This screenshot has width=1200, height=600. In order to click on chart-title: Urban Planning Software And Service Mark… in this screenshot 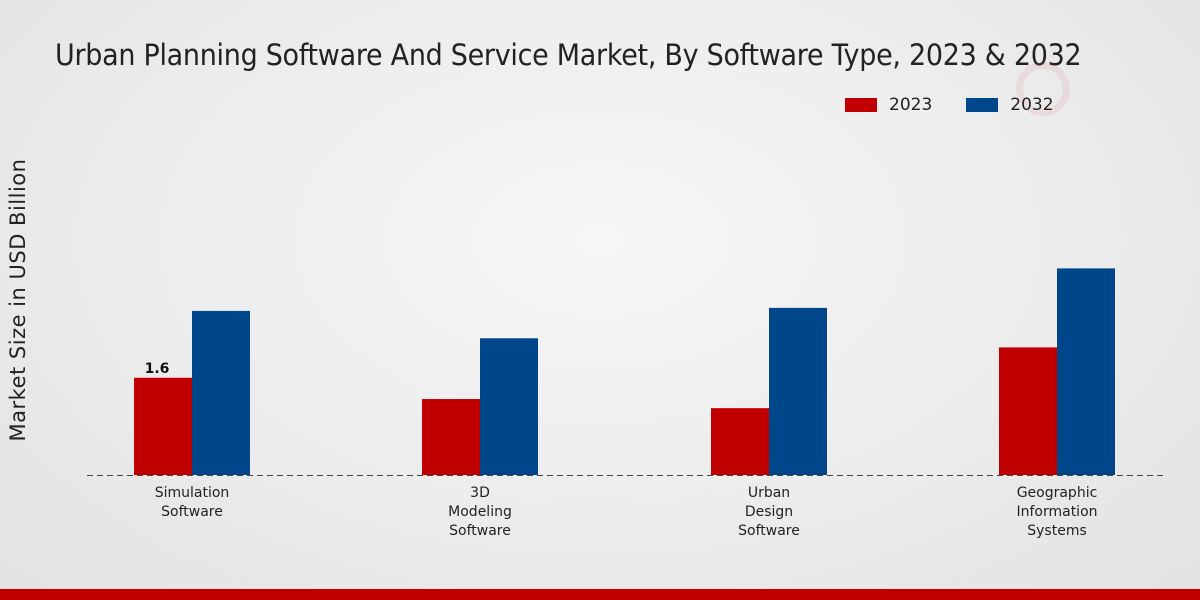, I will do `click(568, 55)`.